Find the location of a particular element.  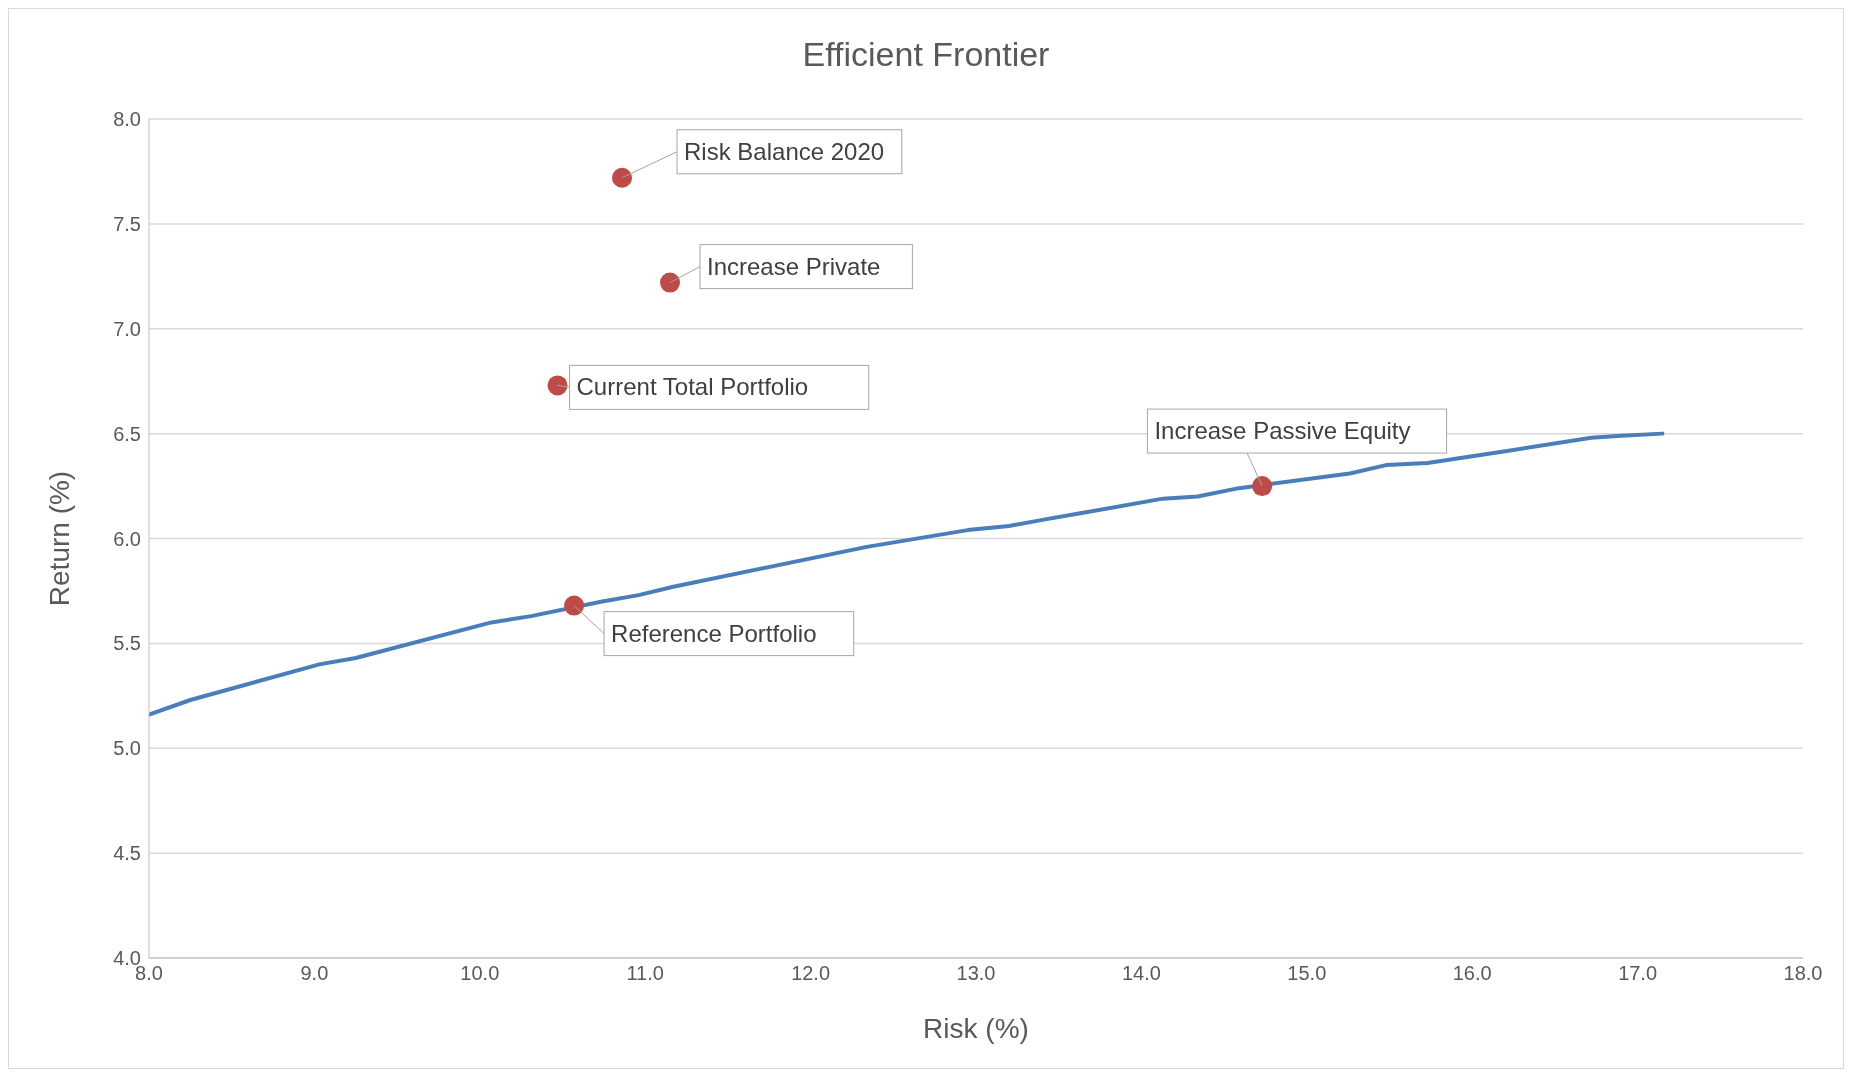

y-tick-label: 4.5 is located at coordinates (127, 853).